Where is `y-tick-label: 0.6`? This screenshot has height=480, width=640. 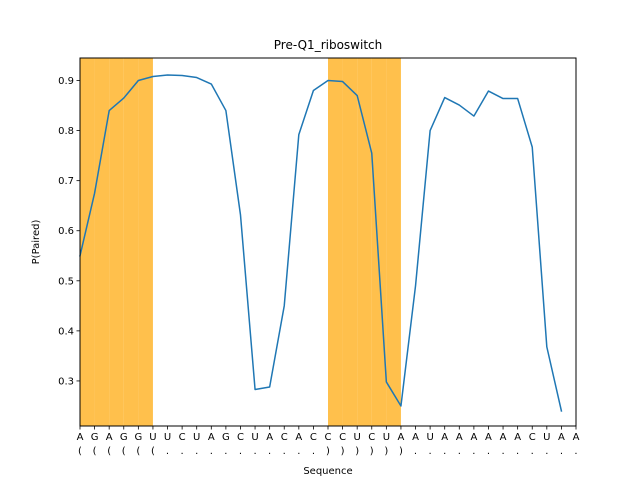 y-tick-label: 0.6 is located at coordinates (66, 231).